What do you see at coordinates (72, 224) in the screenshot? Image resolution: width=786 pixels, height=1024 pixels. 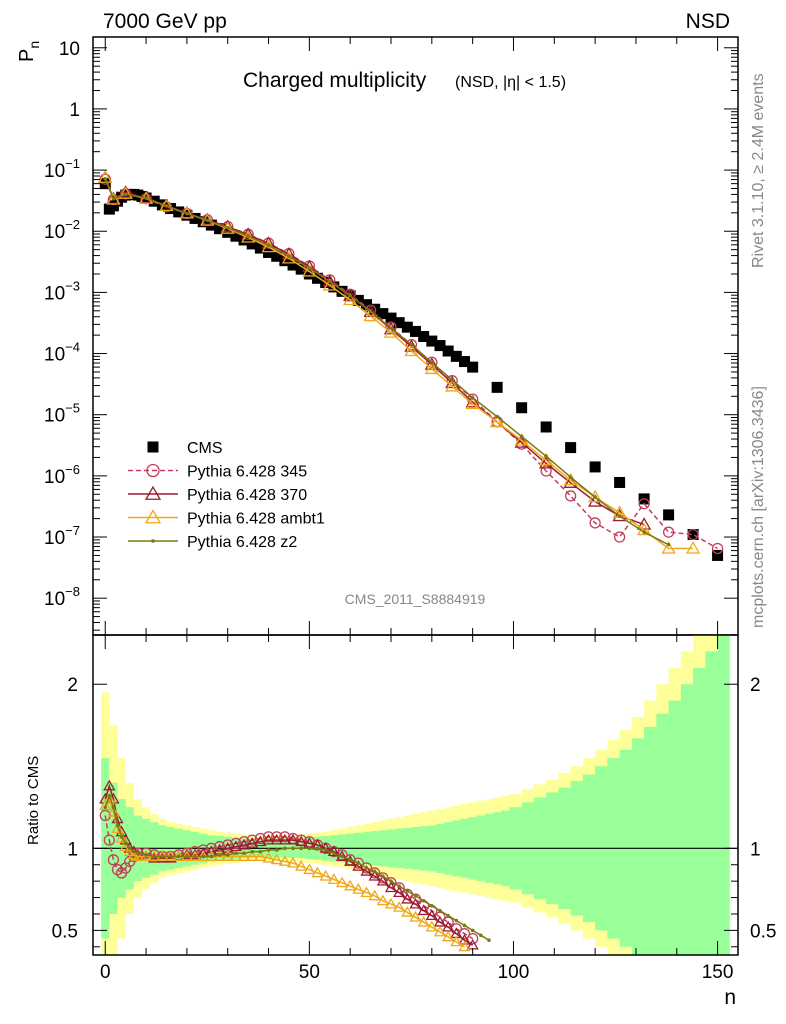 I see `y-tick-exp: −2` at bounding box center [72, 224].